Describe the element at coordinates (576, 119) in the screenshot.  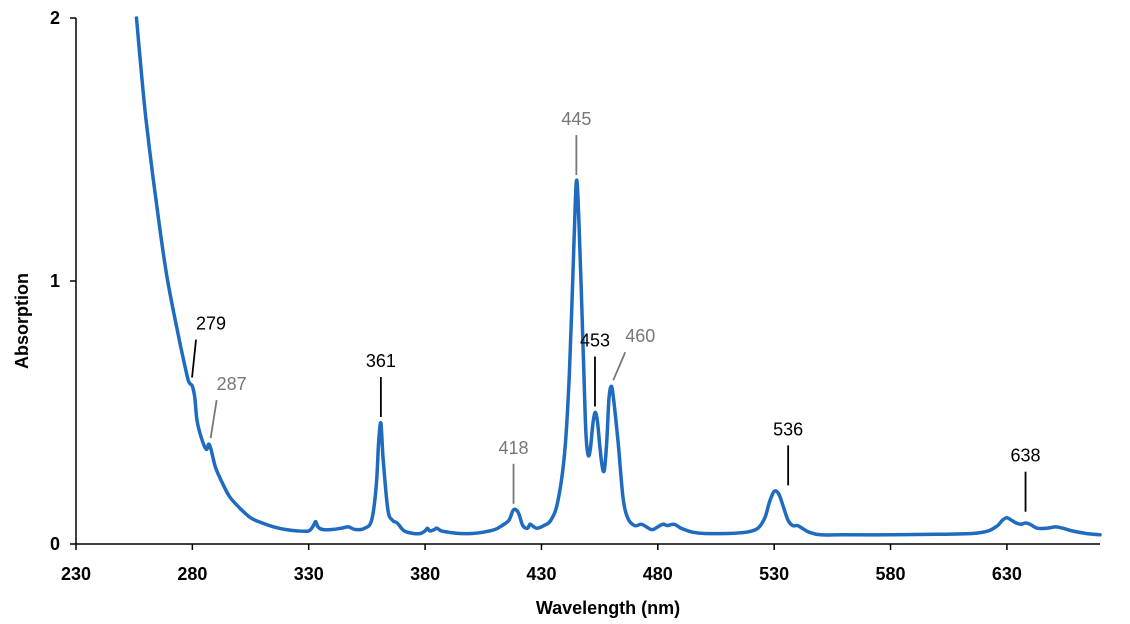
I see `peak-label: 445` at that location.